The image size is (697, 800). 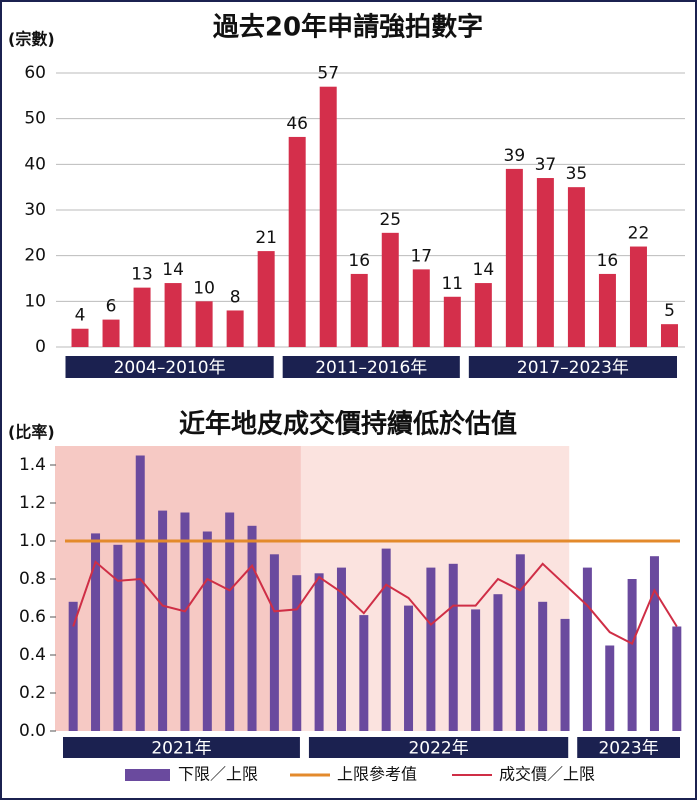 What do you see at coordinates (204, 288) in the screenshot?
I see `data-label: 10` at bounding box center [204, 288].